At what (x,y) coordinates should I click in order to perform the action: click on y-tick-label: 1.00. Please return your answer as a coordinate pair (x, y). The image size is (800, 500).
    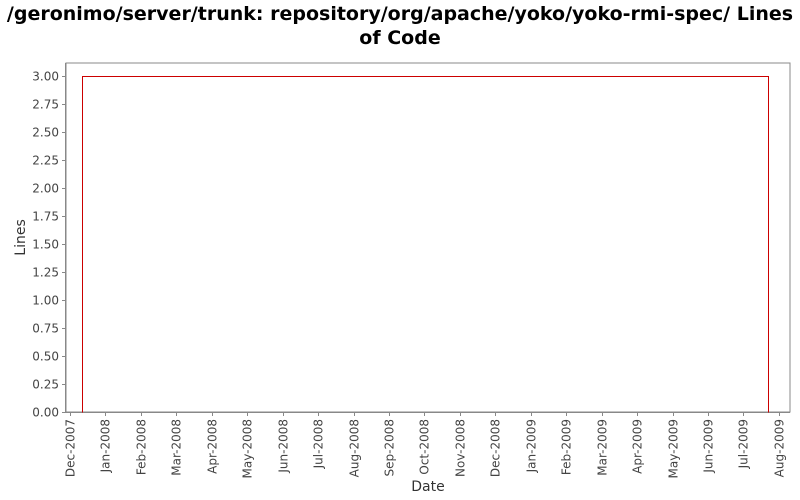
    Looking at the image, I should click on (45, 301).